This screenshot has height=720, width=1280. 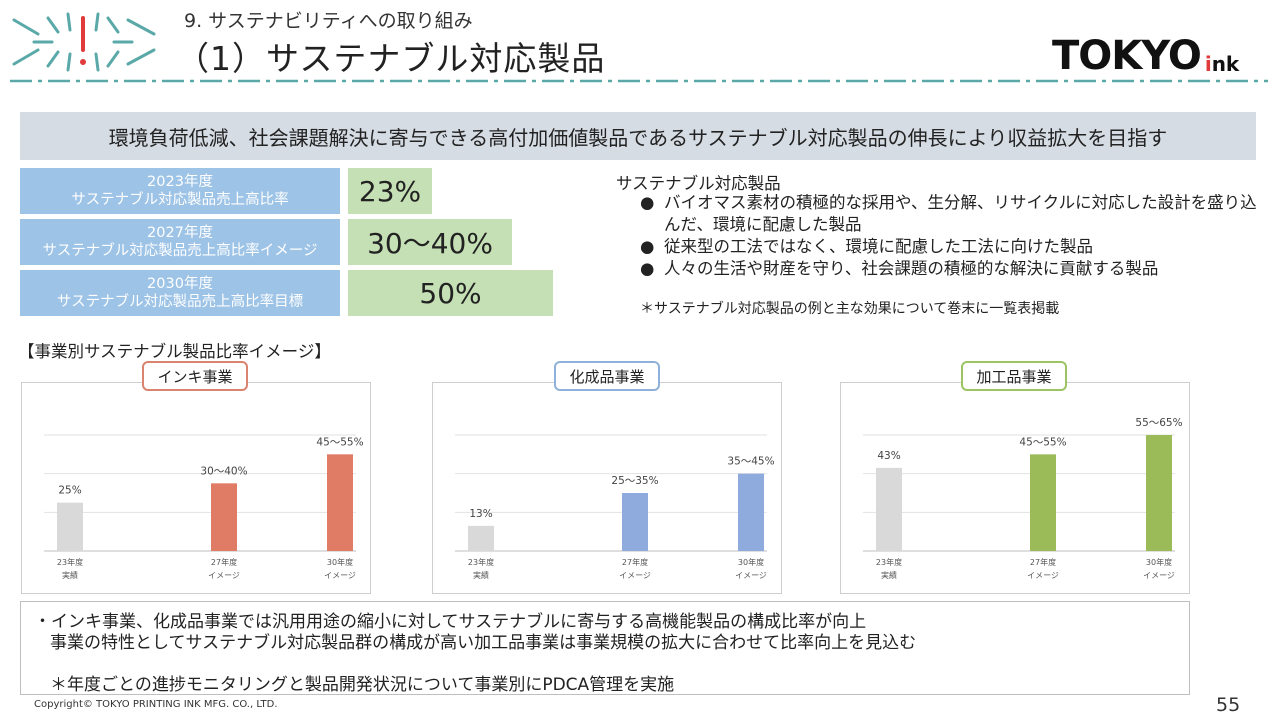 What do you see at coordinates (634, 481) in the screenshot?
I see `data-label: 25〜35%` at bounding box center [634, 481].